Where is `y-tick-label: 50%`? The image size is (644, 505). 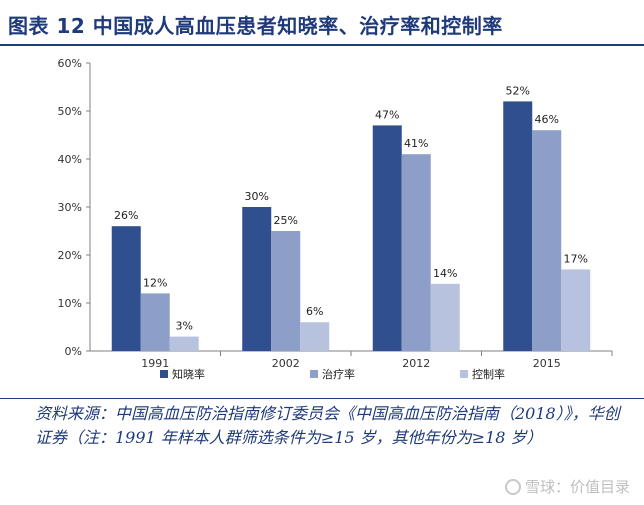
y-tick-label: 50% is located at coordinates (70, 111).